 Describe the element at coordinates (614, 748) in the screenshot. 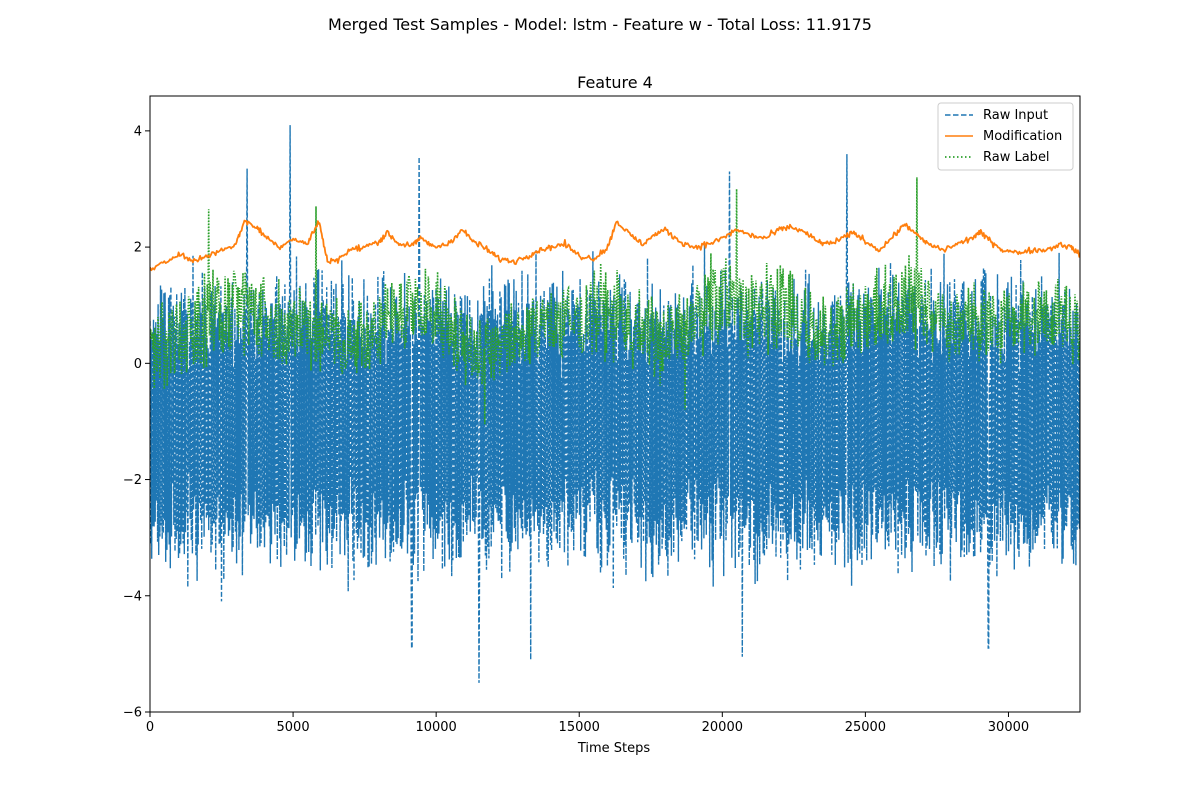

I see `x-axis-label: Time Steps` at that location.